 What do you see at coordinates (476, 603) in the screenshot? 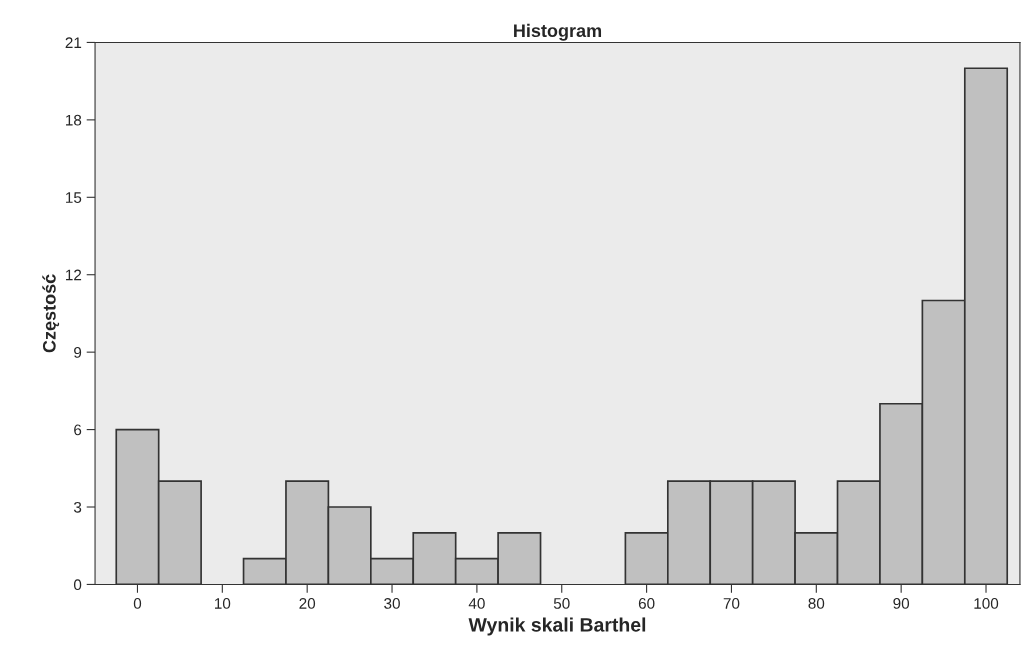
I see `x-tick-label: 40` at bounding box center [476, 603].